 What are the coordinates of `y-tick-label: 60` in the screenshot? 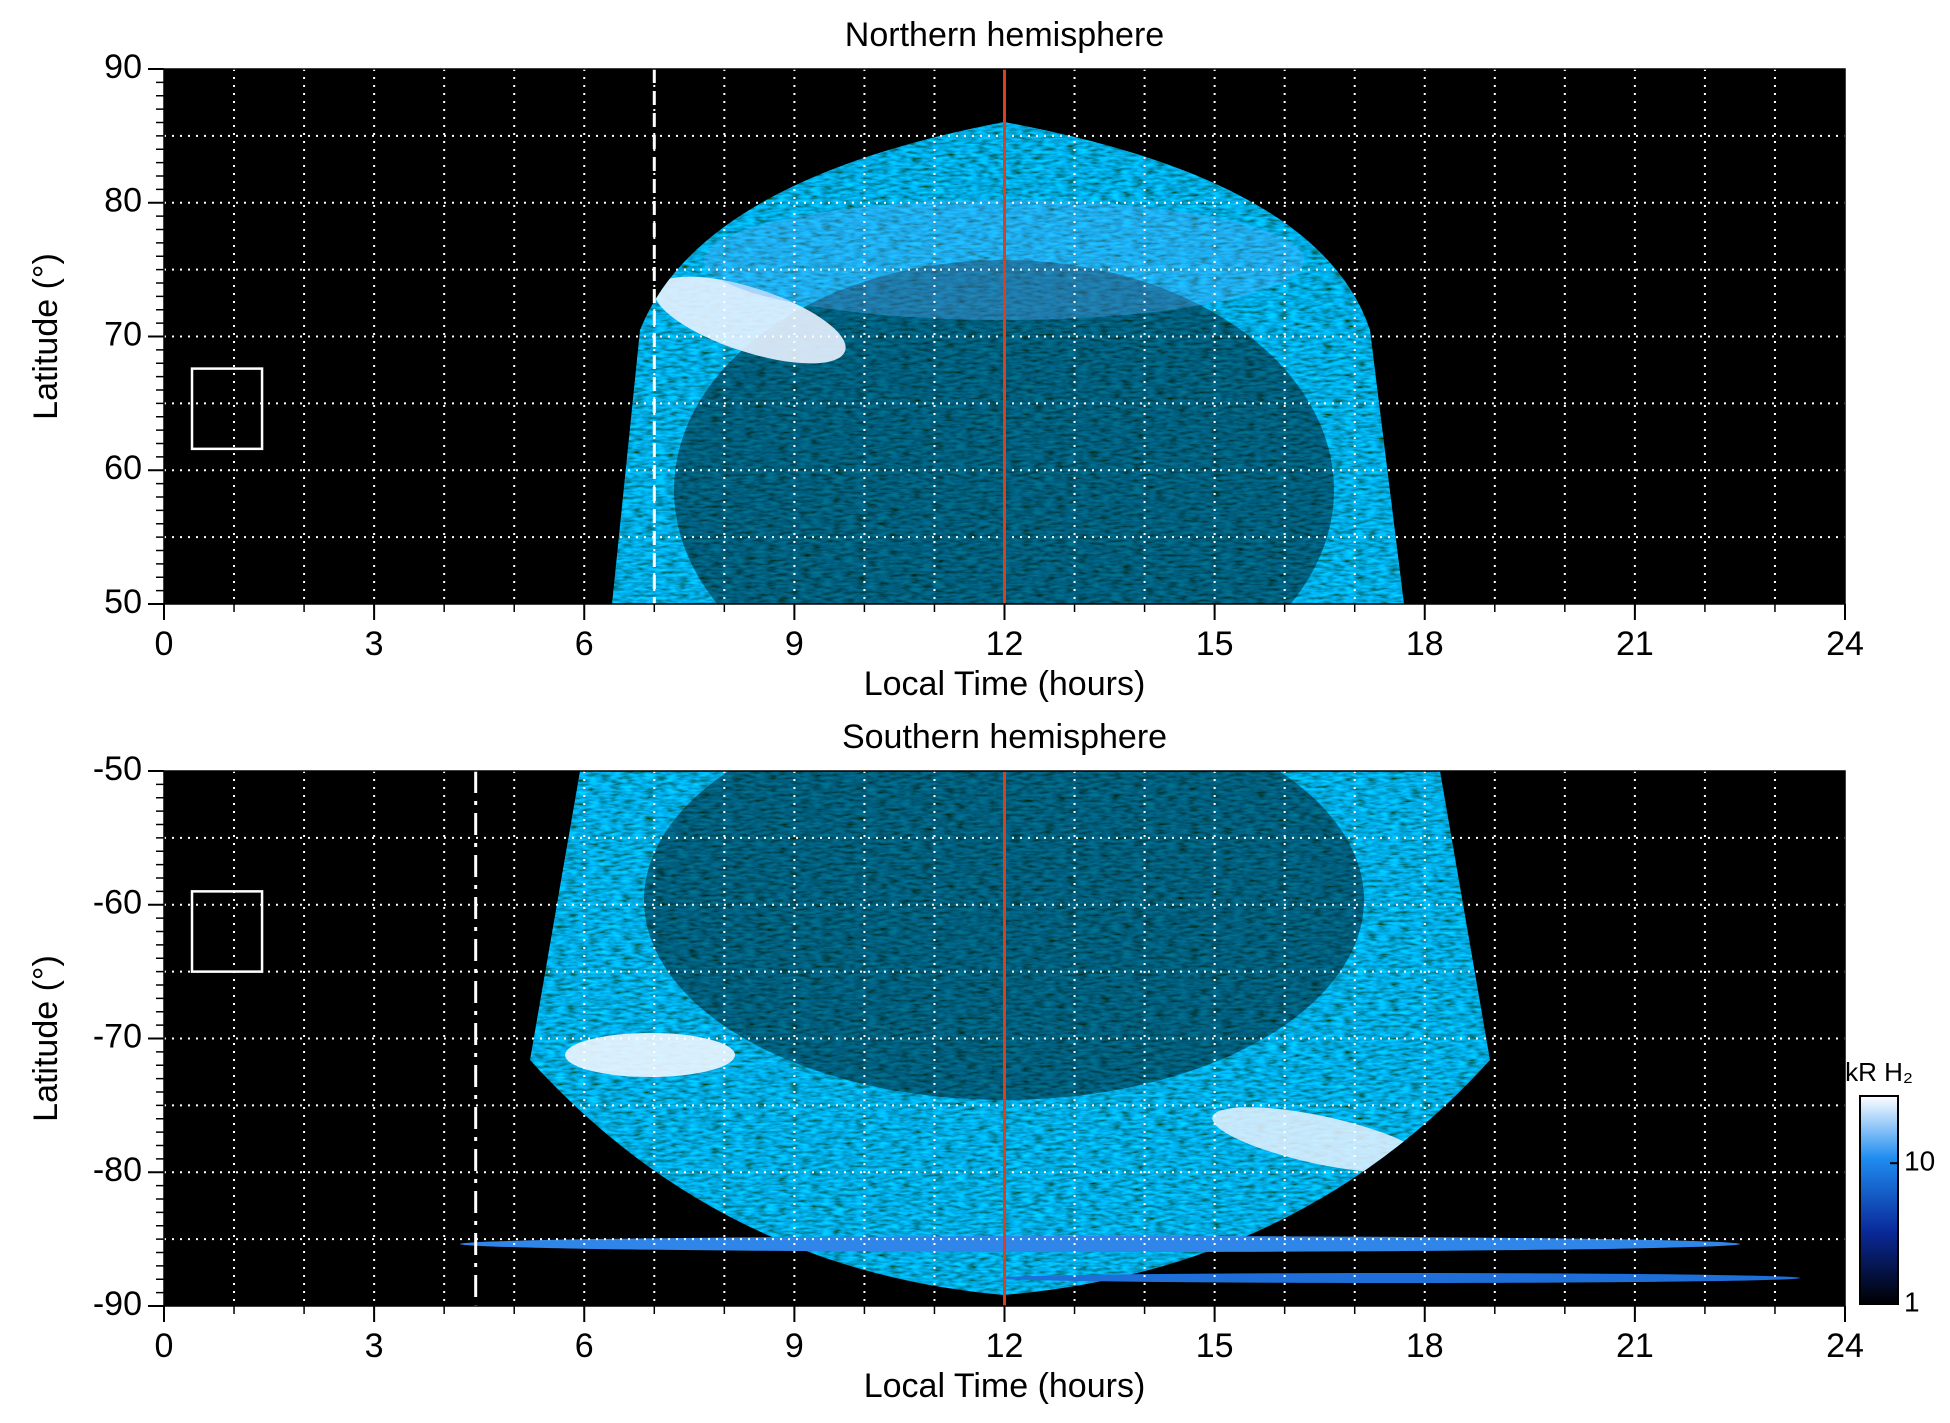 It's located at (123, 468).